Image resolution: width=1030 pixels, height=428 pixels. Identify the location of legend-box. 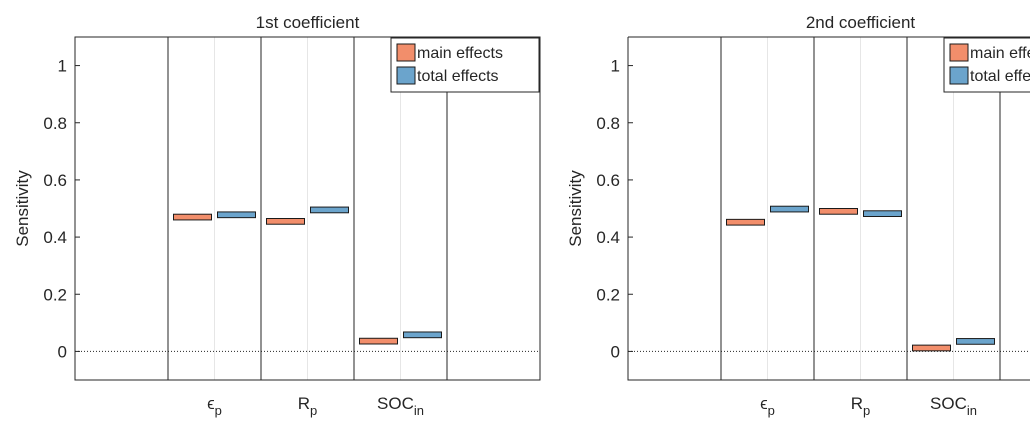
(465, 65).